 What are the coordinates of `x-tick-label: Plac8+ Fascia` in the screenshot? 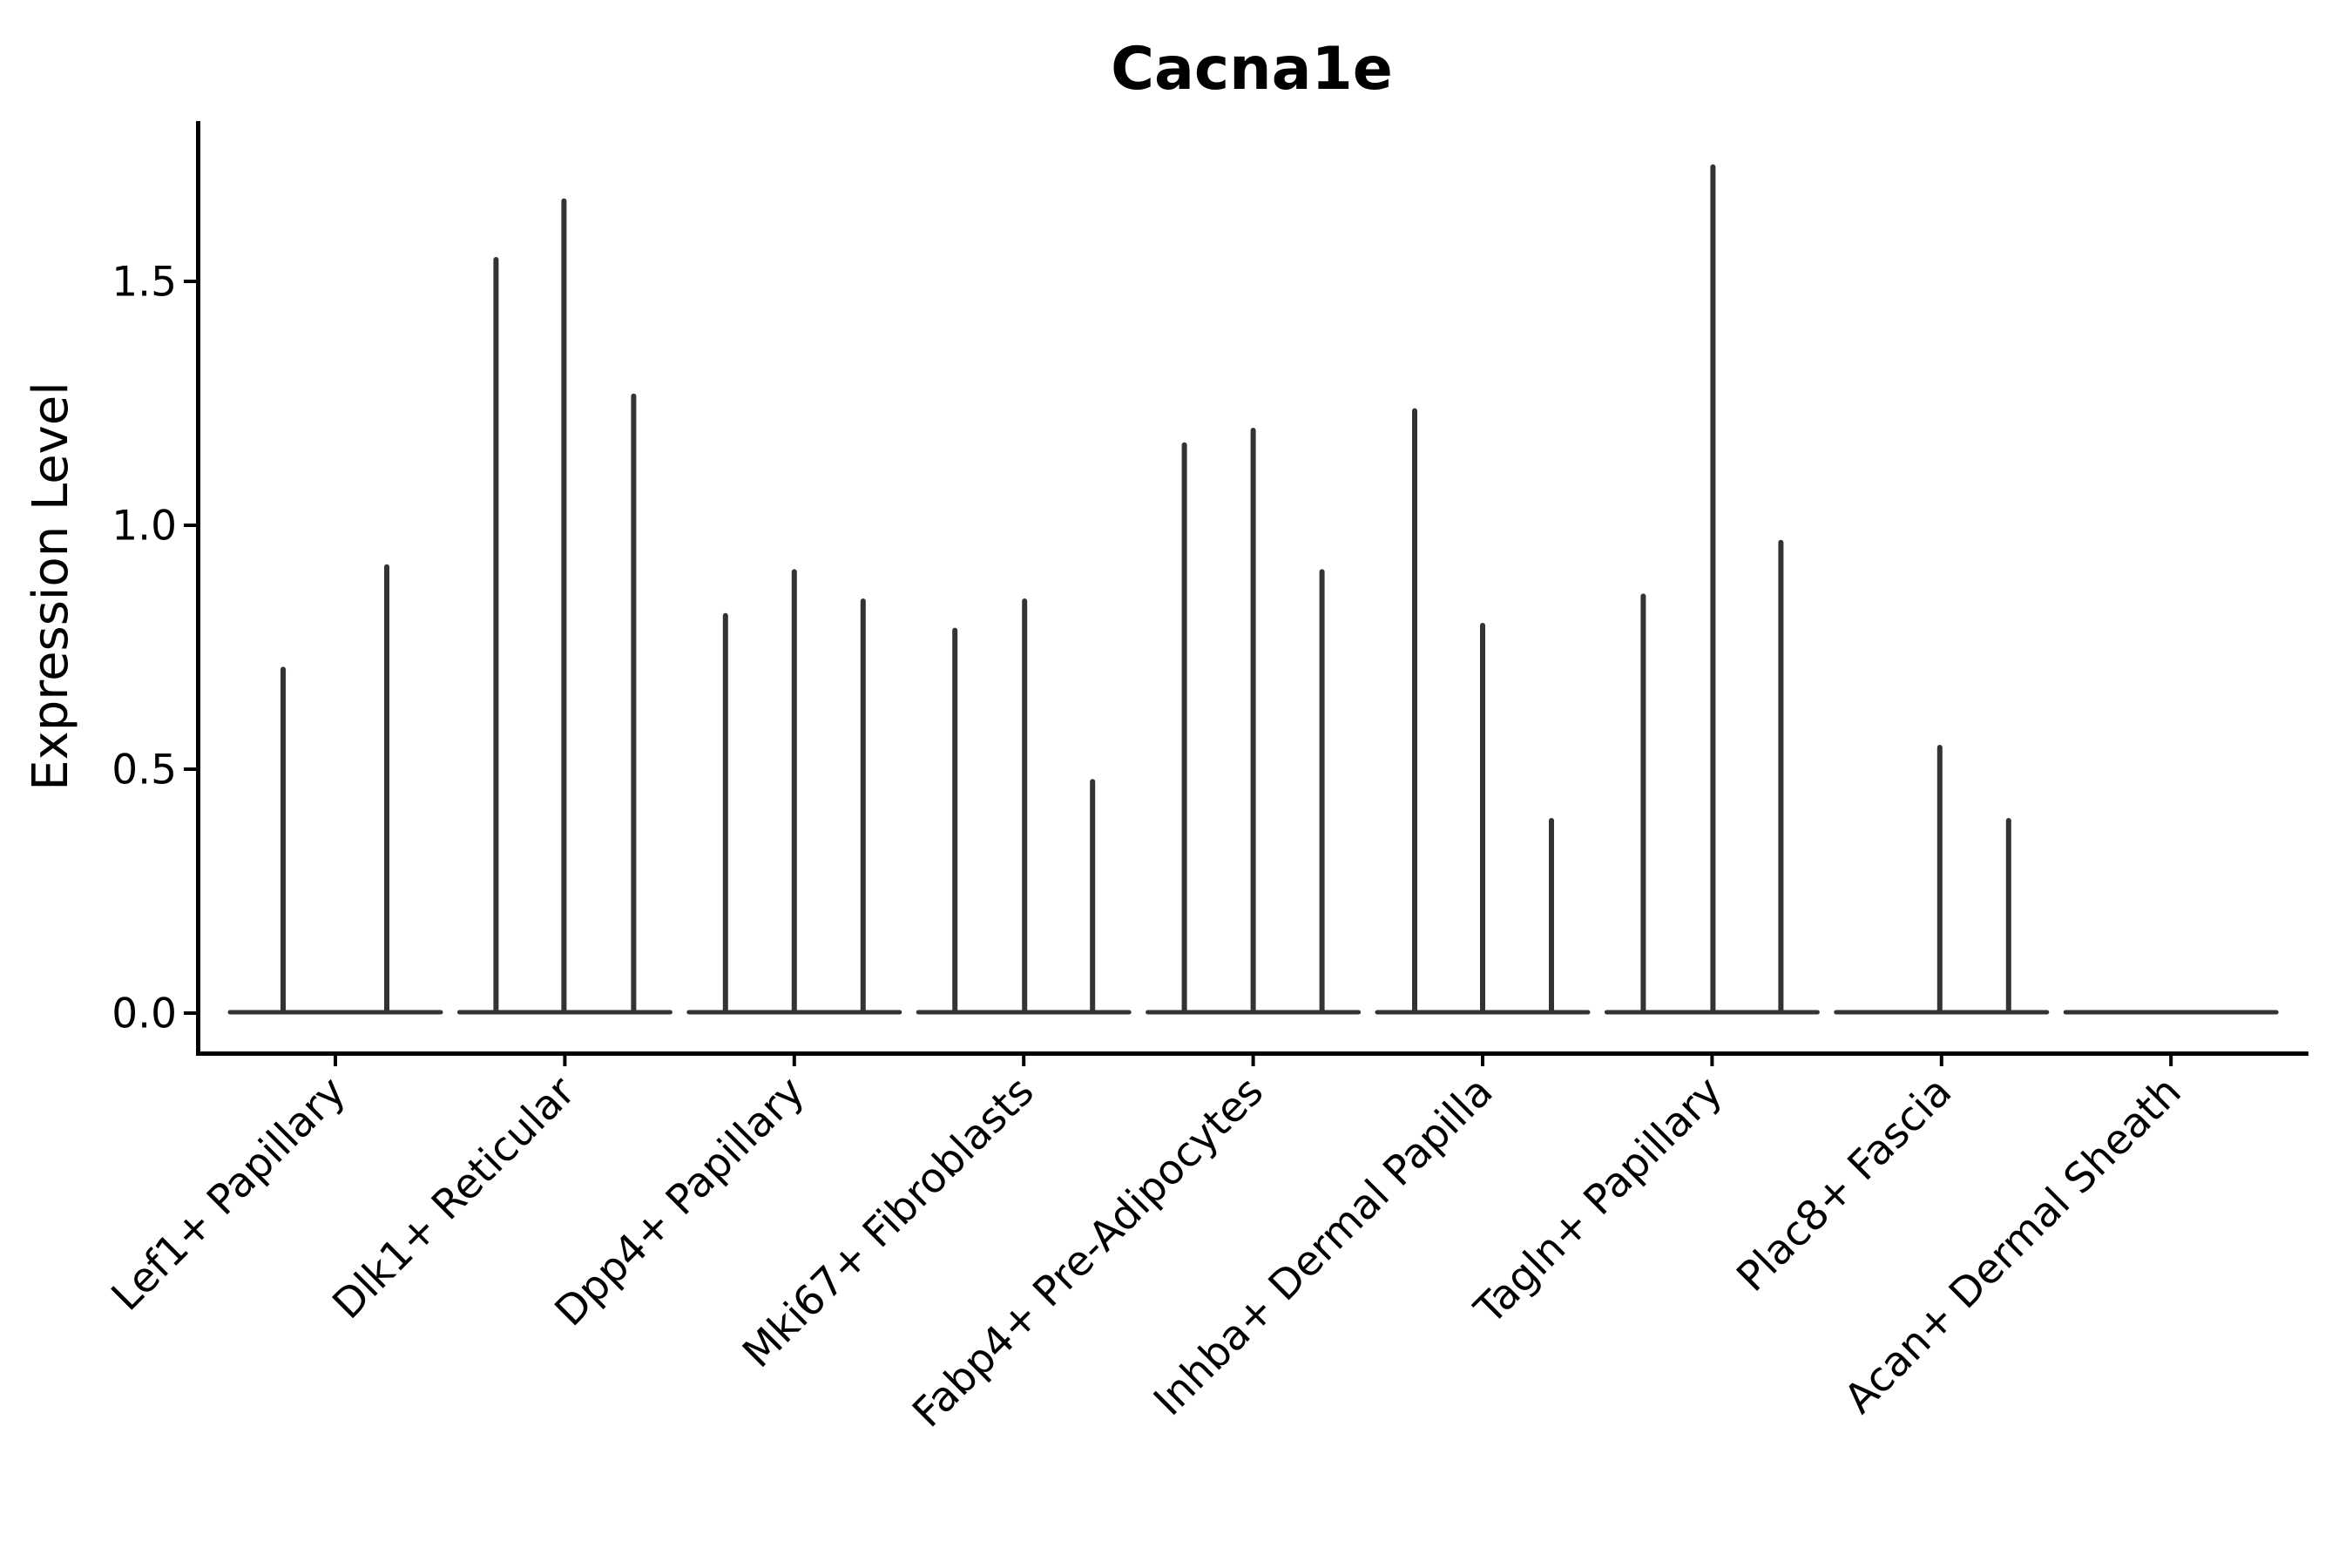 It's located at (1844, 1184).